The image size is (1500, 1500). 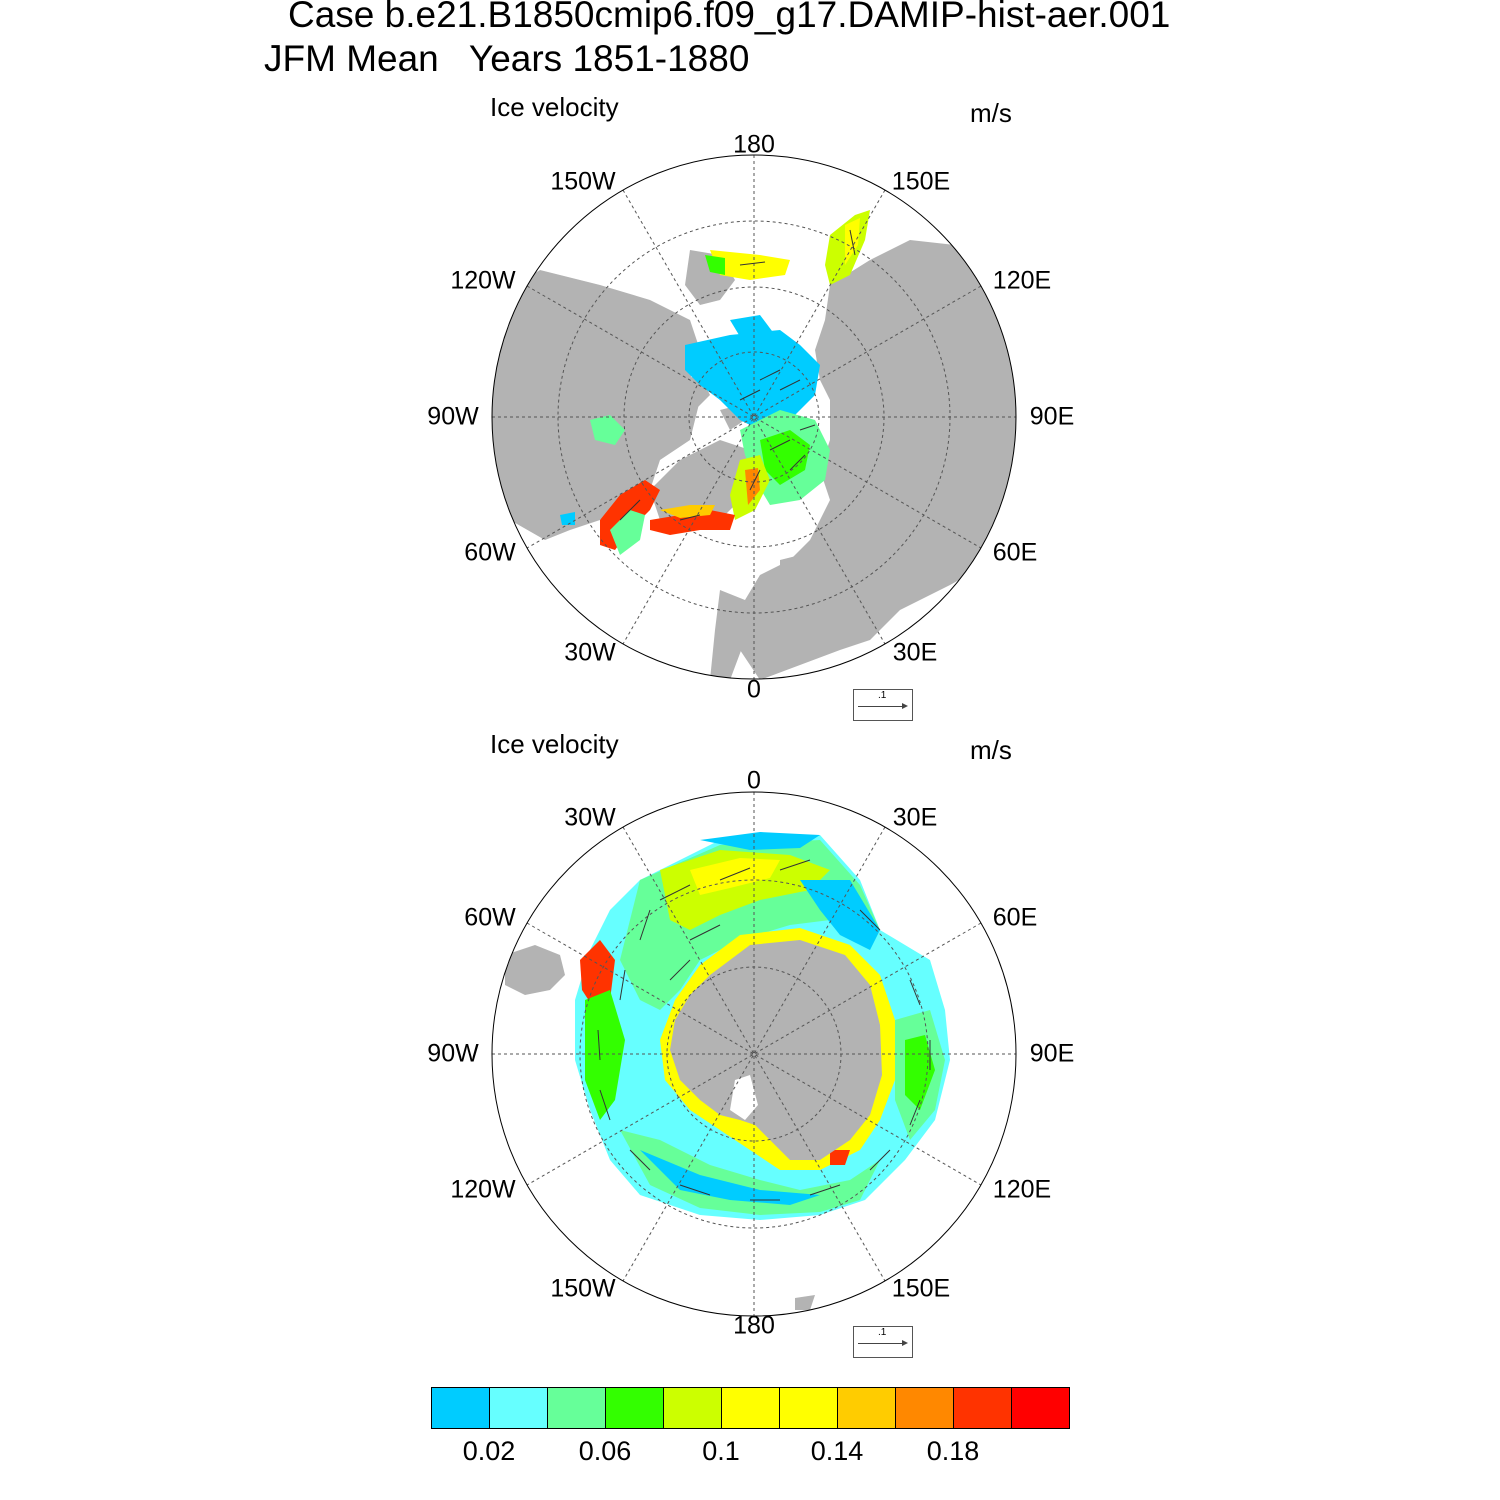 I want to click on south-reference-vector: .1, so click(x=883, y=1342).